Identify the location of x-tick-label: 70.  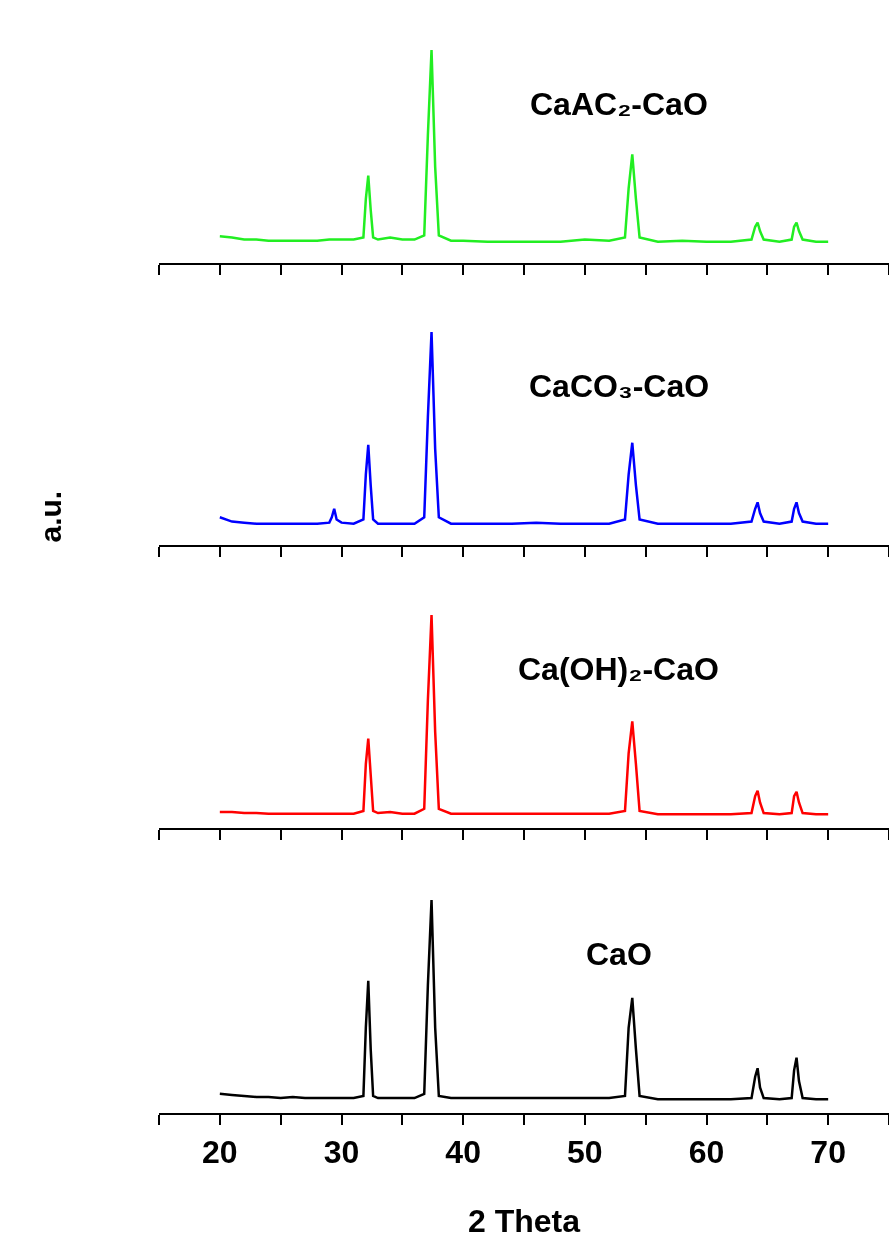
(828, 1152).